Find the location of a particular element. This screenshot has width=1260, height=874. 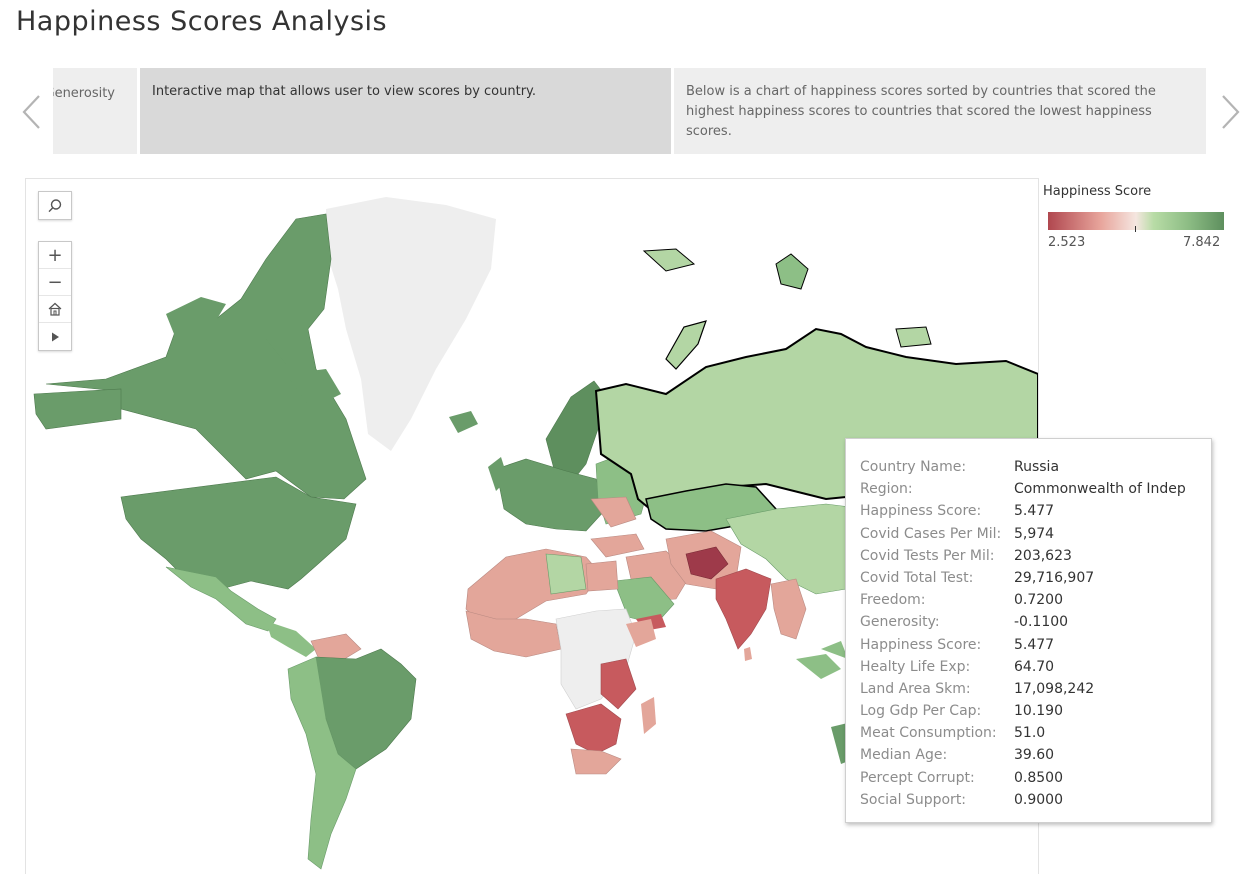

tooltip-row: Country Name: Russia is located at coordinates (1028, 467).